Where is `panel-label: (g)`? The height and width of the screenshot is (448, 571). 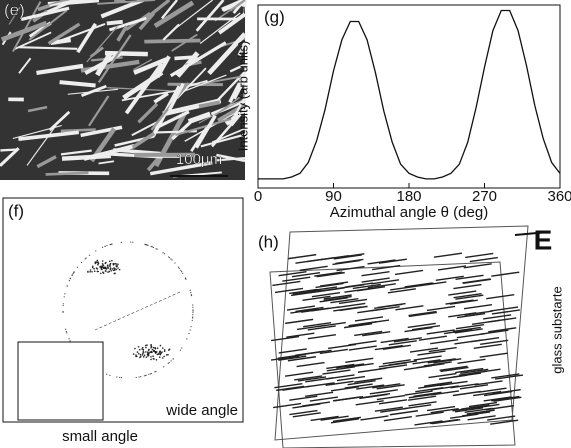 panel-label: (g) is located at coordinates (274, 16).